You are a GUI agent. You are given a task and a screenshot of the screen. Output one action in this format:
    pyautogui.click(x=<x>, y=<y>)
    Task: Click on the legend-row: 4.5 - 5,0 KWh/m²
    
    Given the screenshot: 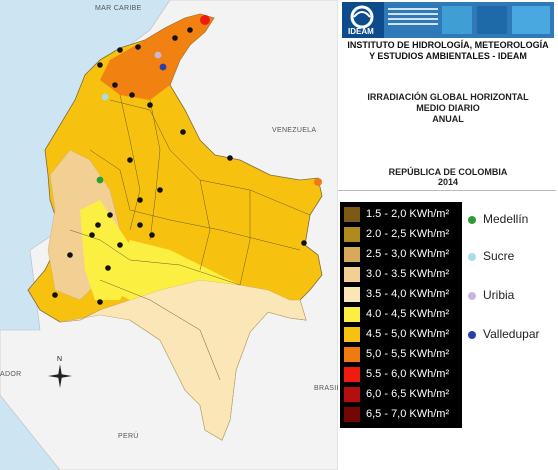 What is the action you would take?
    pyautogui.click(x=402, y=334)
    